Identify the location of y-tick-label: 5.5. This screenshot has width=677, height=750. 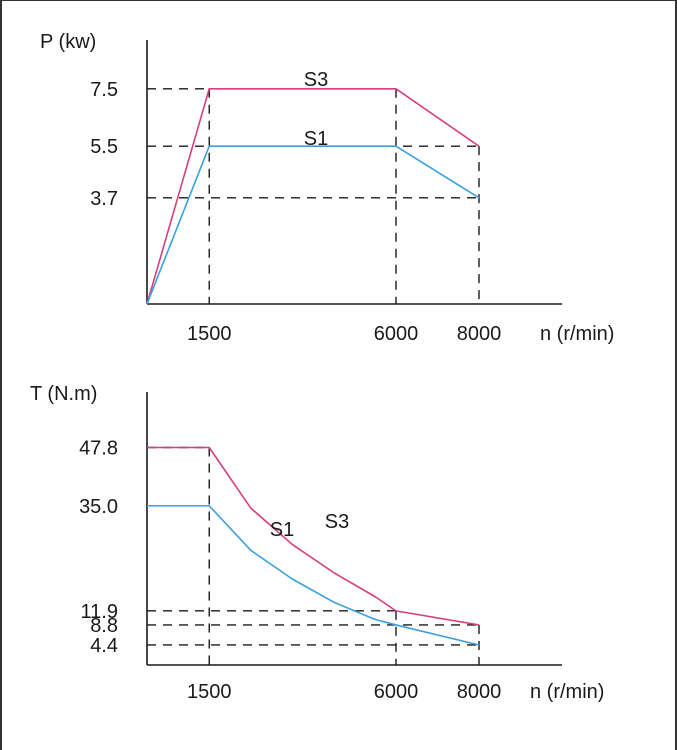
(104, 147).